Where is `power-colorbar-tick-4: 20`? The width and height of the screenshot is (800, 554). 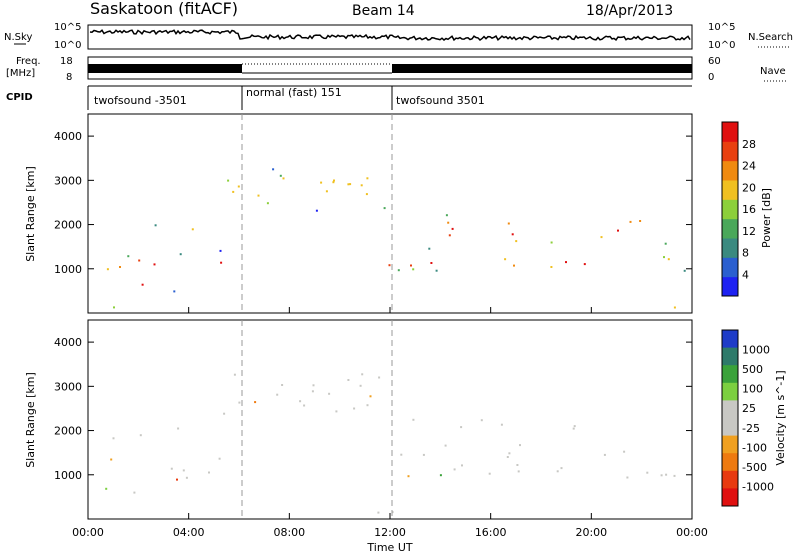
power-colorbar-tick-4: 20 is located at coordinates (749, 187).